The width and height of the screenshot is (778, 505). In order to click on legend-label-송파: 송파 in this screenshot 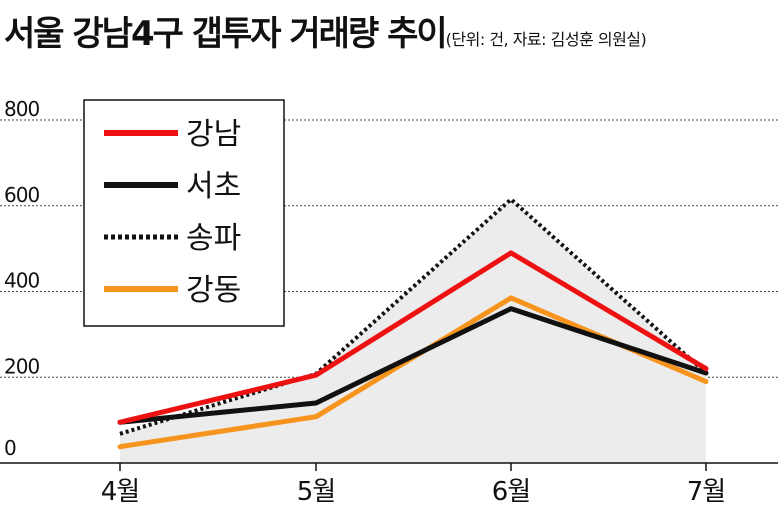, I will do `click(213, 238)`.